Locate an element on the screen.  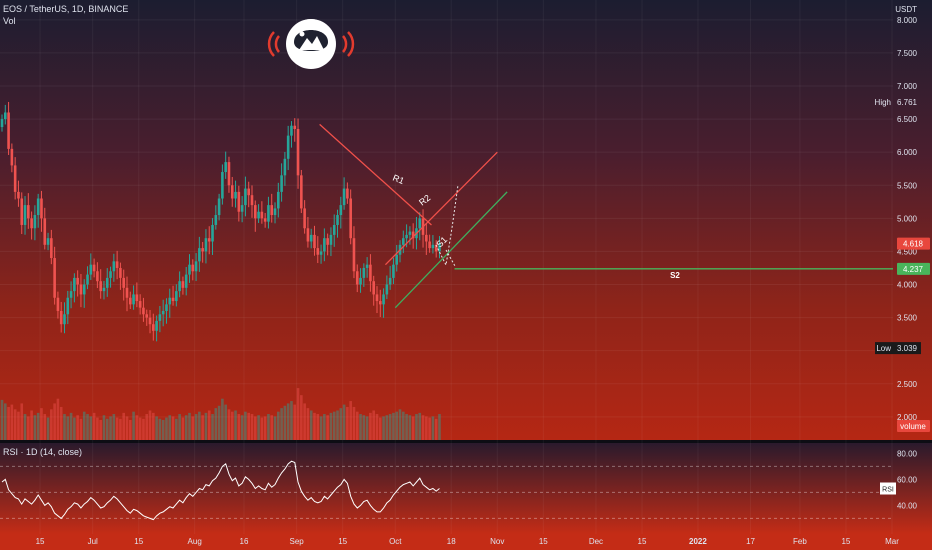
rsi-legend: RSI · 1D (14, close) is located at coordinates (43, 452).